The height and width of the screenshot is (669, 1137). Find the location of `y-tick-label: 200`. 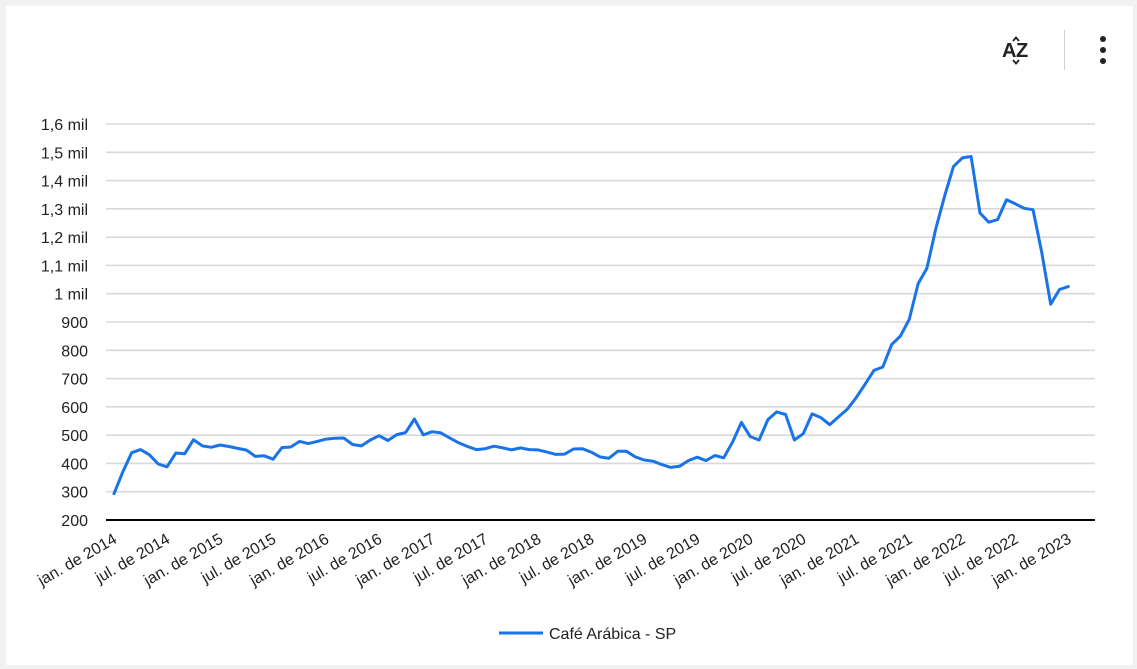

y-tick-label: 200 is located at coordinates (74, 521).